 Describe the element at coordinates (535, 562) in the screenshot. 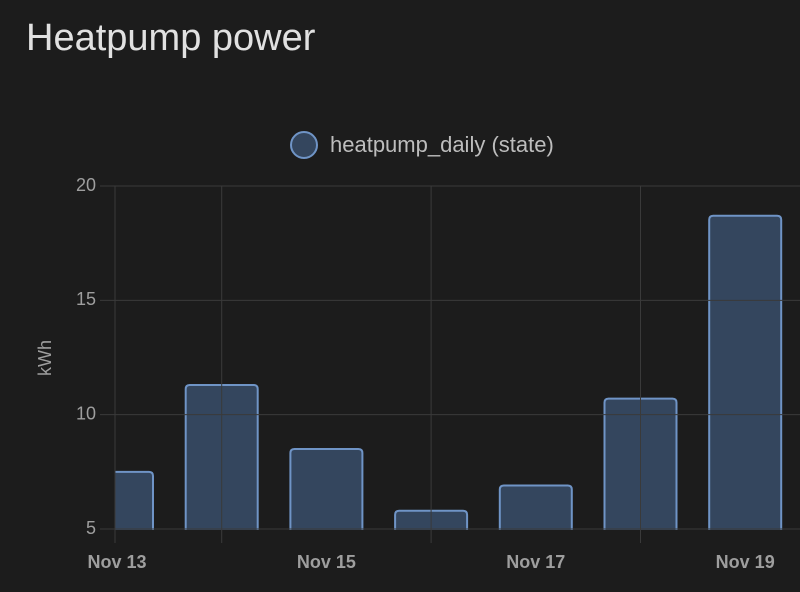

I see `x-tick-label: Nov 17` at that location.